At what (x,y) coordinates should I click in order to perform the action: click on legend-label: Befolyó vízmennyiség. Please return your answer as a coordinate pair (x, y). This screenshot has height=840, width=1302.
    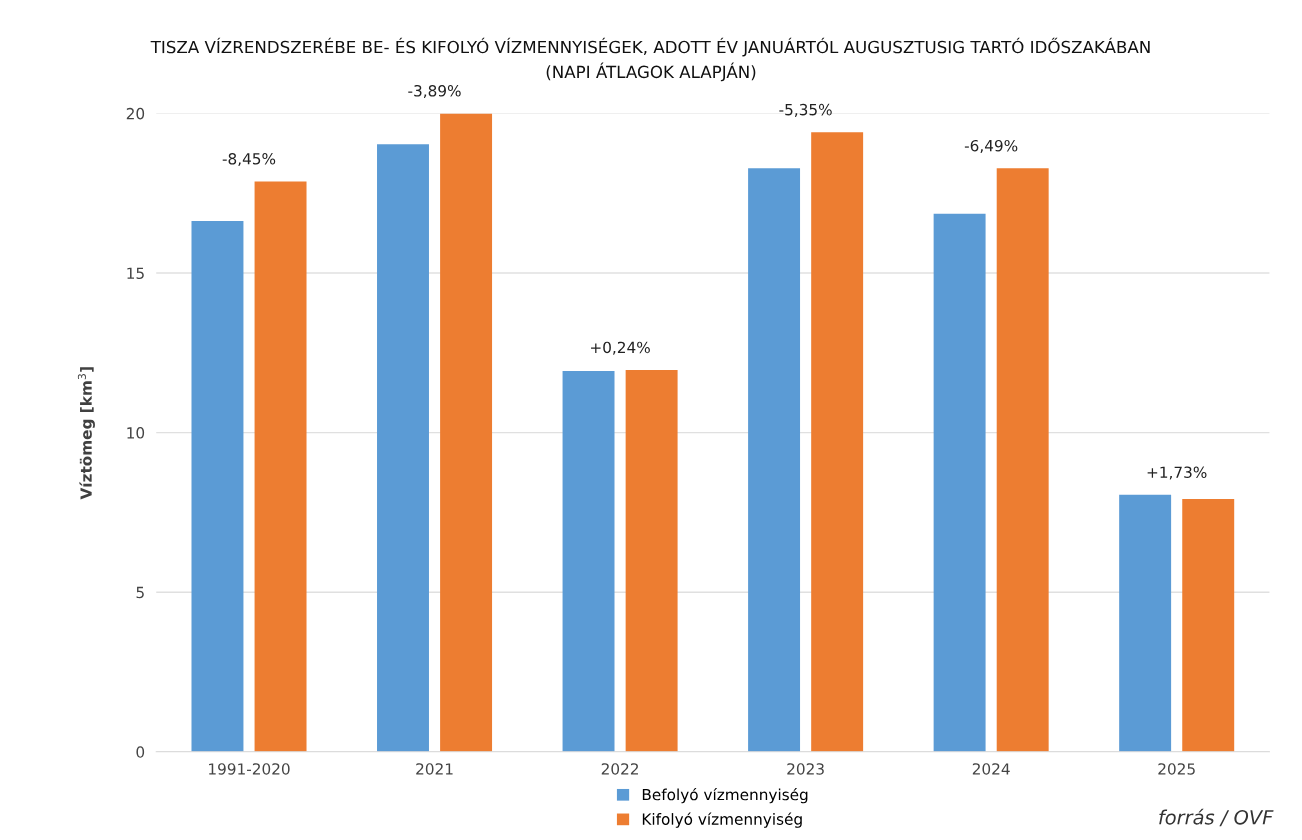
    Looking at the image, I should click on (725, 795).